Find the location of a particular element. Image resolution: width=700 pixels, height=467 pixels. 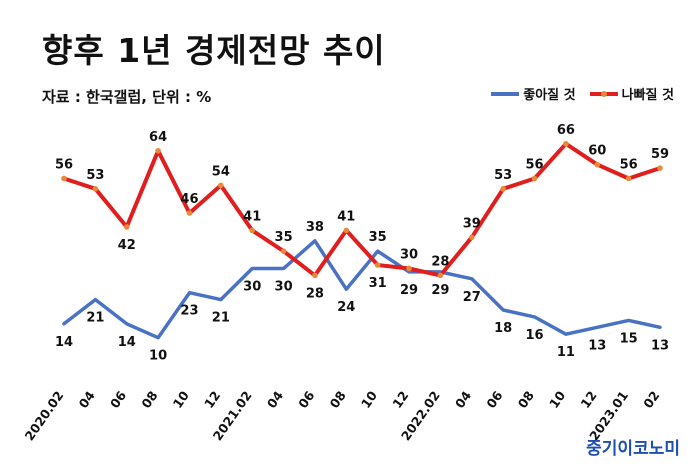

data-label-good-4: 23 is located at coordinates (189, 311).